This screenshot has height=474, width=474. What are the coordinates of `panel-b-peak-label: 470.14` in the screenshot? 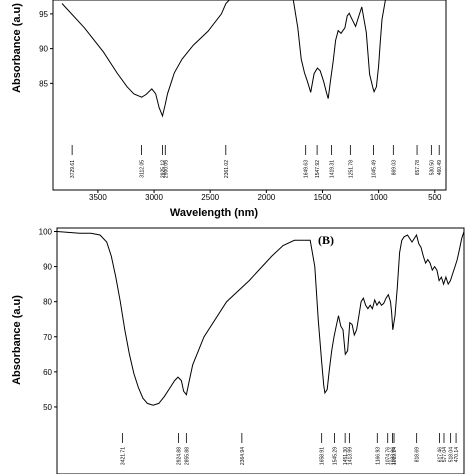 It's located at (457, 455).